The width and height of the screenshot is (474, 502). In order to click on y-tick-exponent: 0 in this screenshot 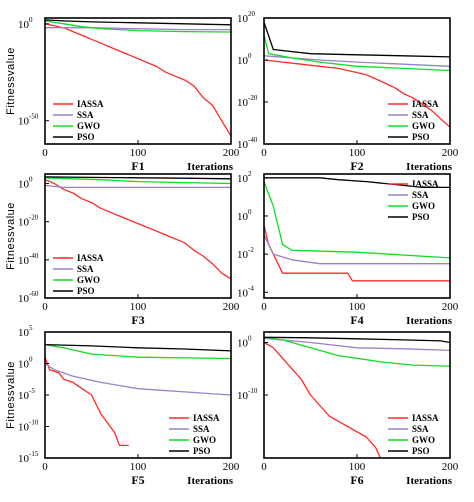, I will do `click(31, 180)`.